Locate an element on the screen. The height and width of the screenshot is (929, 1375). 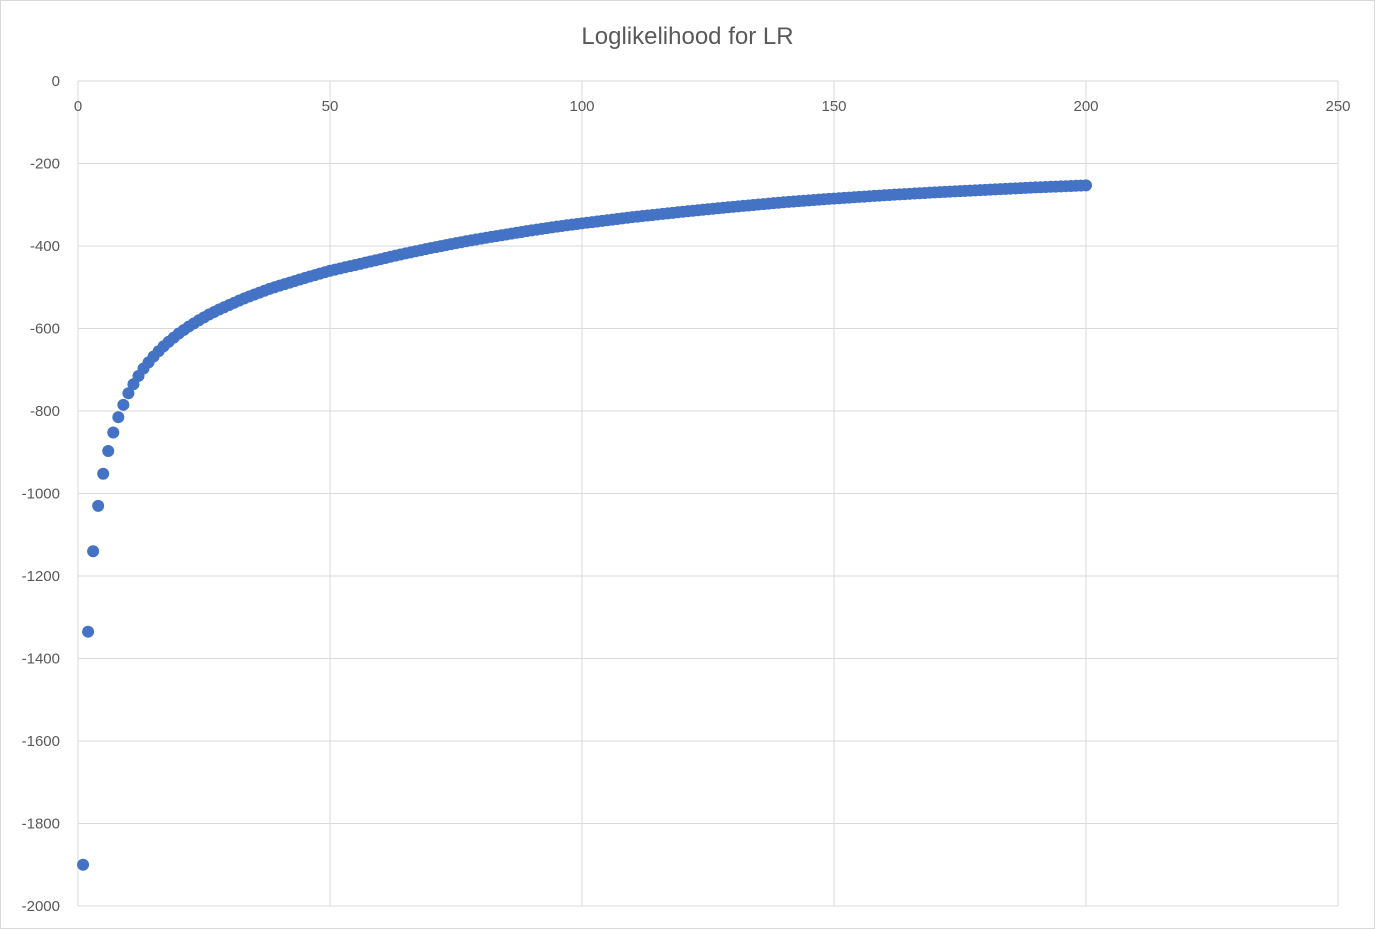
y-tick-label: -1200 is located at coordinates (41, 576).